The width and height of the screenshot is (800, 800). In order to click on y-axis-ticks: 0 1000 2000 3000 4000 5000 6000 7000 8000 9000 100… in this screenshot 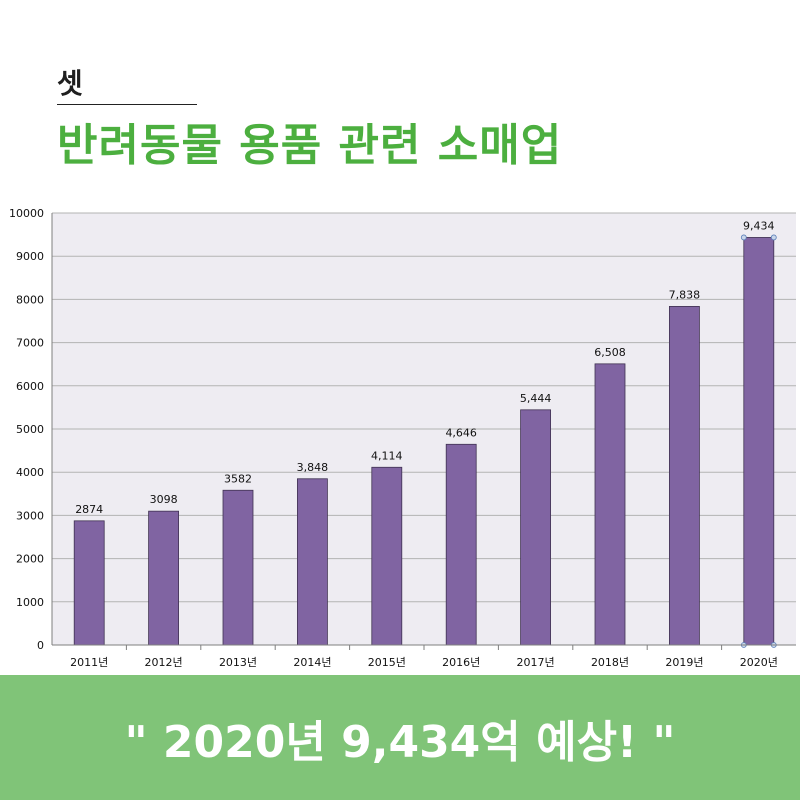, I will do `click(26, 429)`.